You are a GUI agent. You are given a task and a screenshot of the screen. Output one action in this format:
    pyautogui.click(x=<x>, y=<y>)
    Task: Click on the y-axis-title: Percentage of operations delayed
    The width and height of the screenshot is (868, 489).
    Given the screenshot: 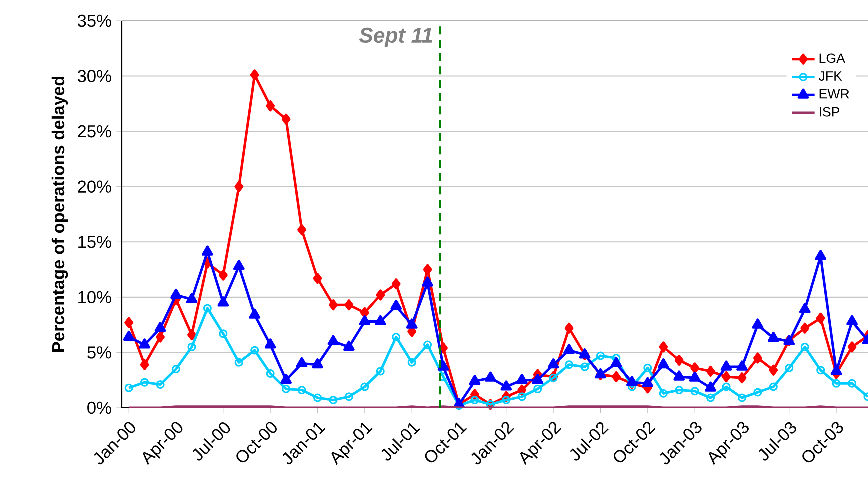 What is the action you would take?
    pyautogui.click(x=60, y=214)
    